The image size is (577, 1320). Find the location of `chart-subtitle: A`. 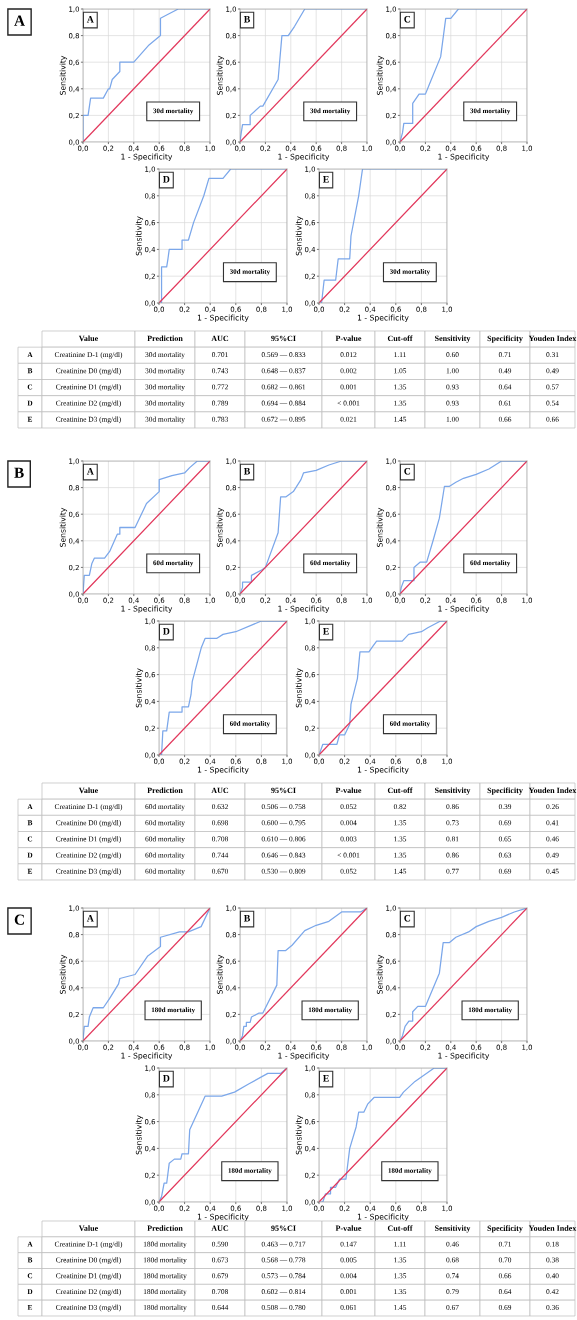

chart-subtitle: A is located at coordinates (19, 20).